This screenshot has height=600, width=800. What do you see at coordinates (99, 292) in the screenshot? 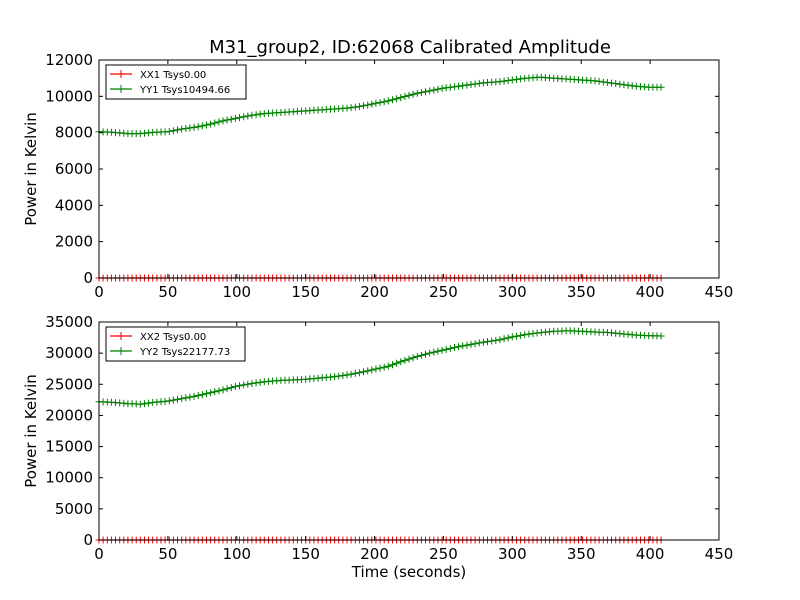
I see `x-tick-label: 0` at bounding box center [99, 292].